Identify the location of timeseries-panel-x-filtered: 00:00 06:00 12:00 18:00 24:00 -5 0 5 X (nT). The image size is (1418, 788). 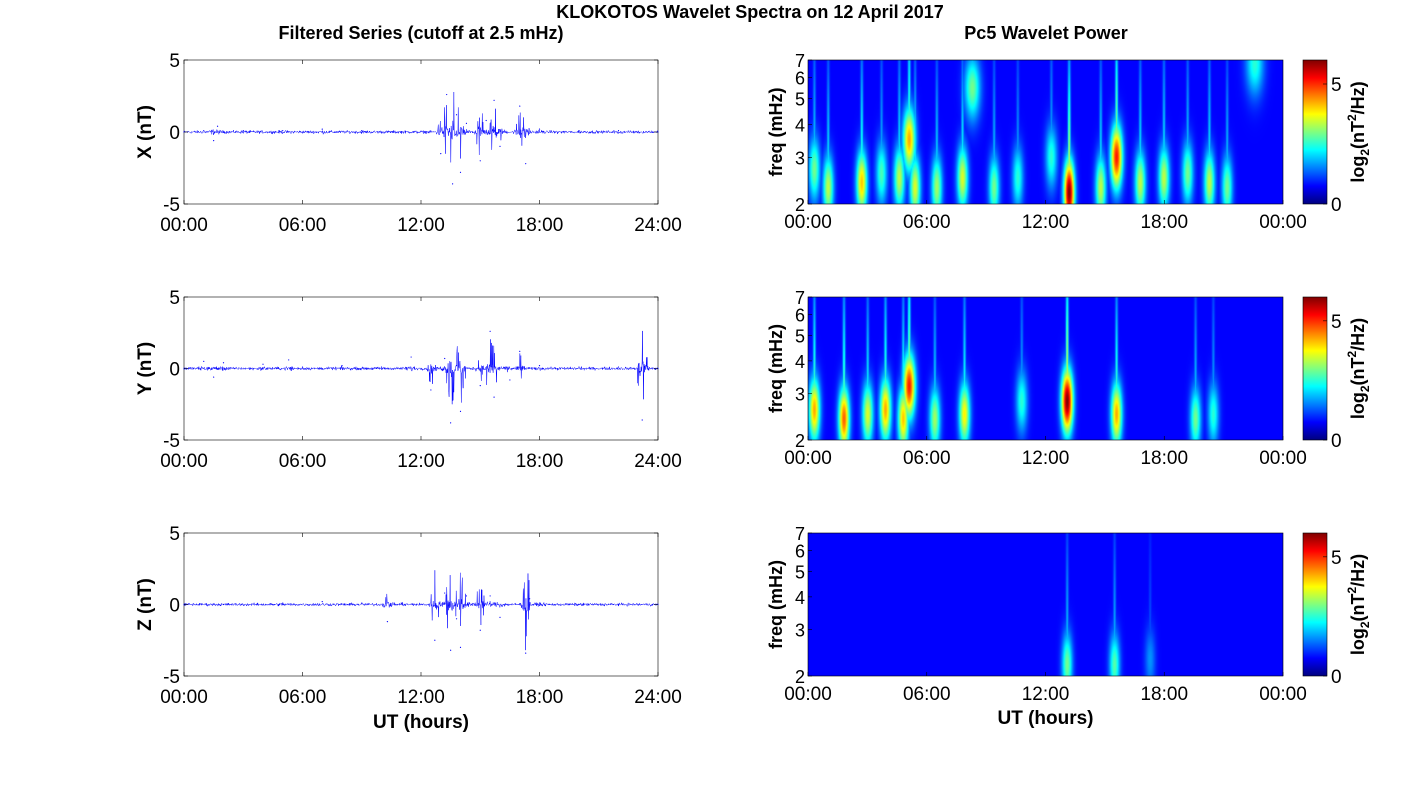
(408, 143).